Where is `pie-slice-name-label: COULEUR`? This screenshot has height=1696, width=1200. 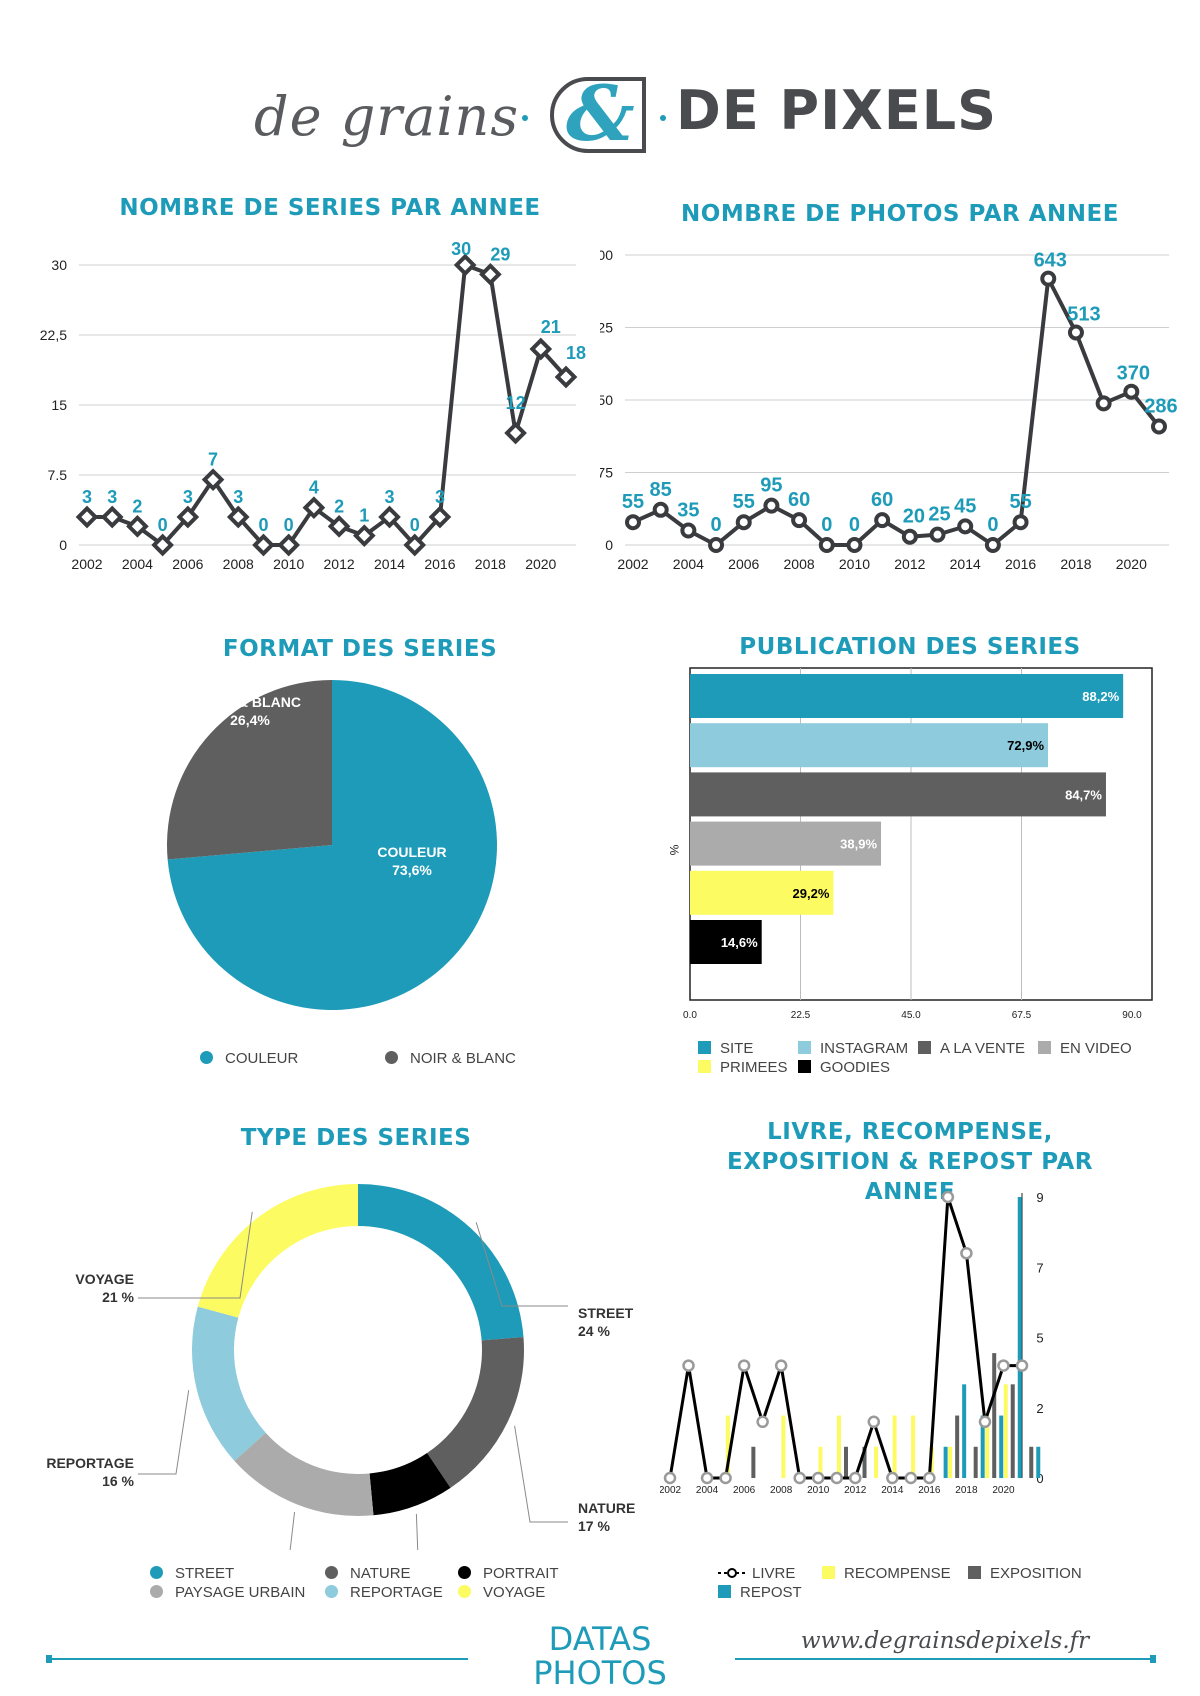
pie-slice-name-label: COULEUR is located at coordinates (411, 852).